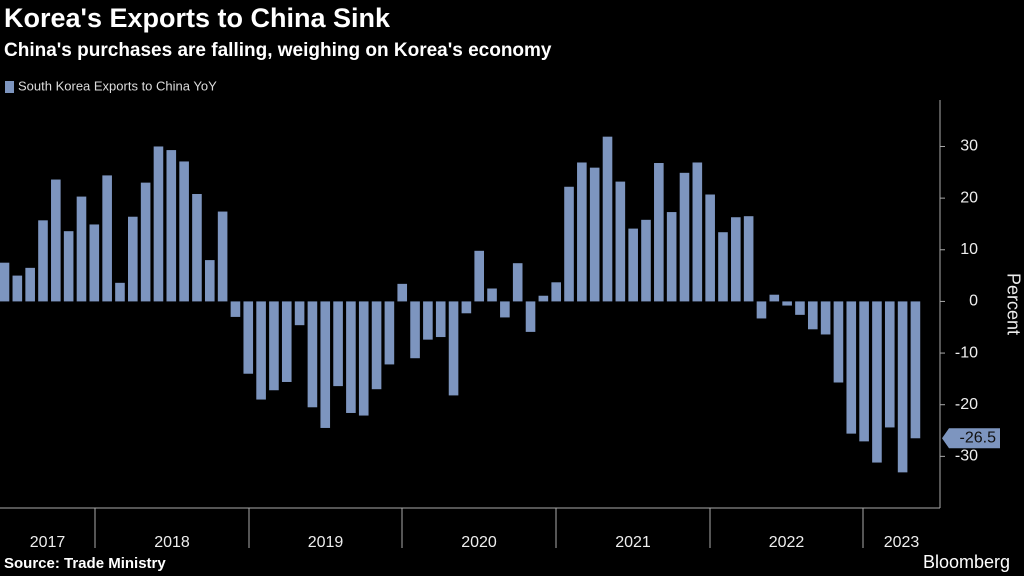  What do you see at coordinates (966, 352) in the screenshot?
I see `y-tick-label: -10` at bounding box center [966, 352].